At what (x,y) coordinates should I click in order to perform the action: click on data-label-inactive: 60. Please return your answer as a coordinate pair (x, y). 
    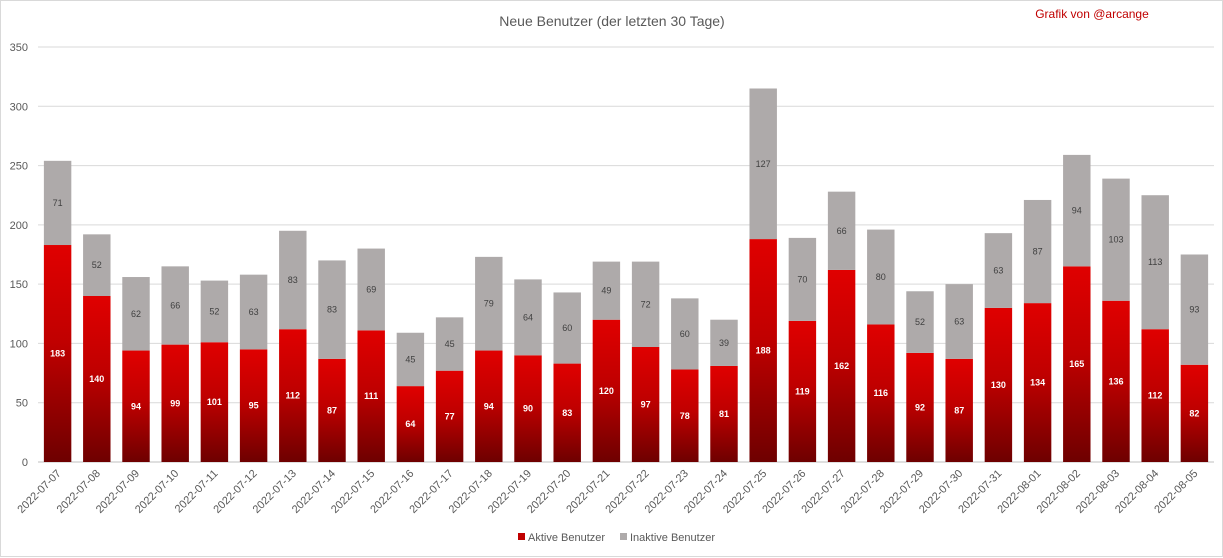
    Looking at the image, I should click on (567, 328).